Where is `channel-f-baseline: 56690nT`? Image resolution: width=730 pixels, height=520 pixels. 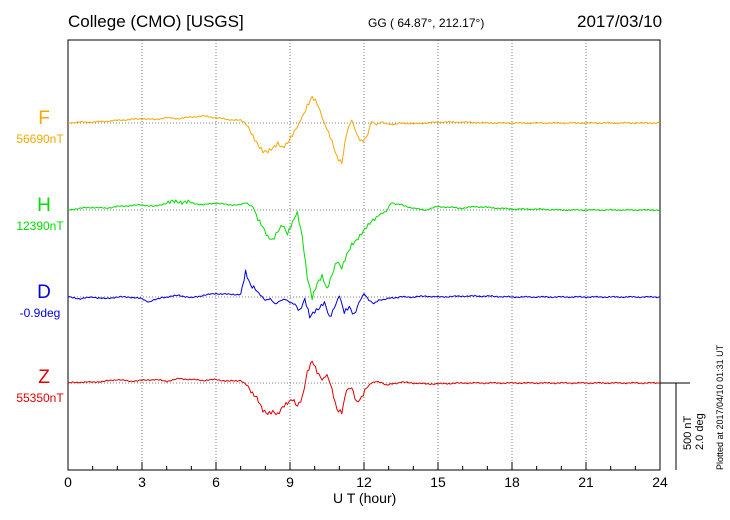 channel-f-baseline: 56690nT is located at coordinates (40, 139).